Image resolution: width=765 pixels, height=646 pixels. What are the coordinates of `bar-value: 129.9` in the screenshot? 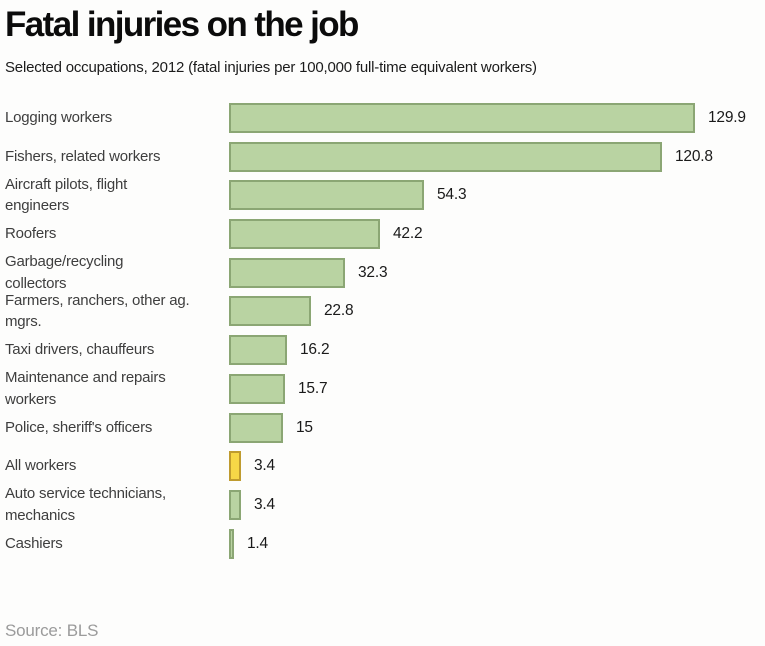 It's located at (727, 117).